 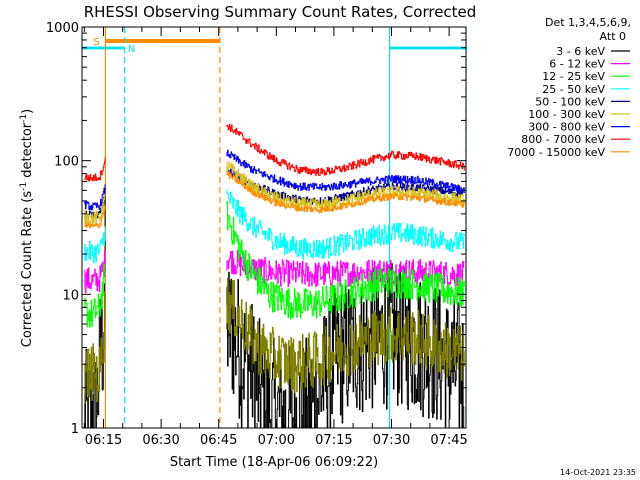 What do you see at coordinates (613, 36) in the screenshot?
I see `legend-header-line-2: Att 0` at bounding box center [613, 36].